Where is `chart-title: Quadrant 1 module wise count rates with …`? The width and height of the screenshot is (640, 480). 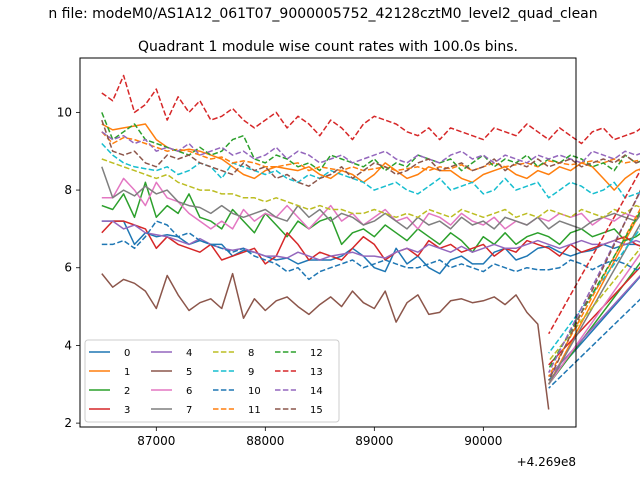 chart-title: Quadrant 1 module wise count rates with … is located at coordinates (328, 47).